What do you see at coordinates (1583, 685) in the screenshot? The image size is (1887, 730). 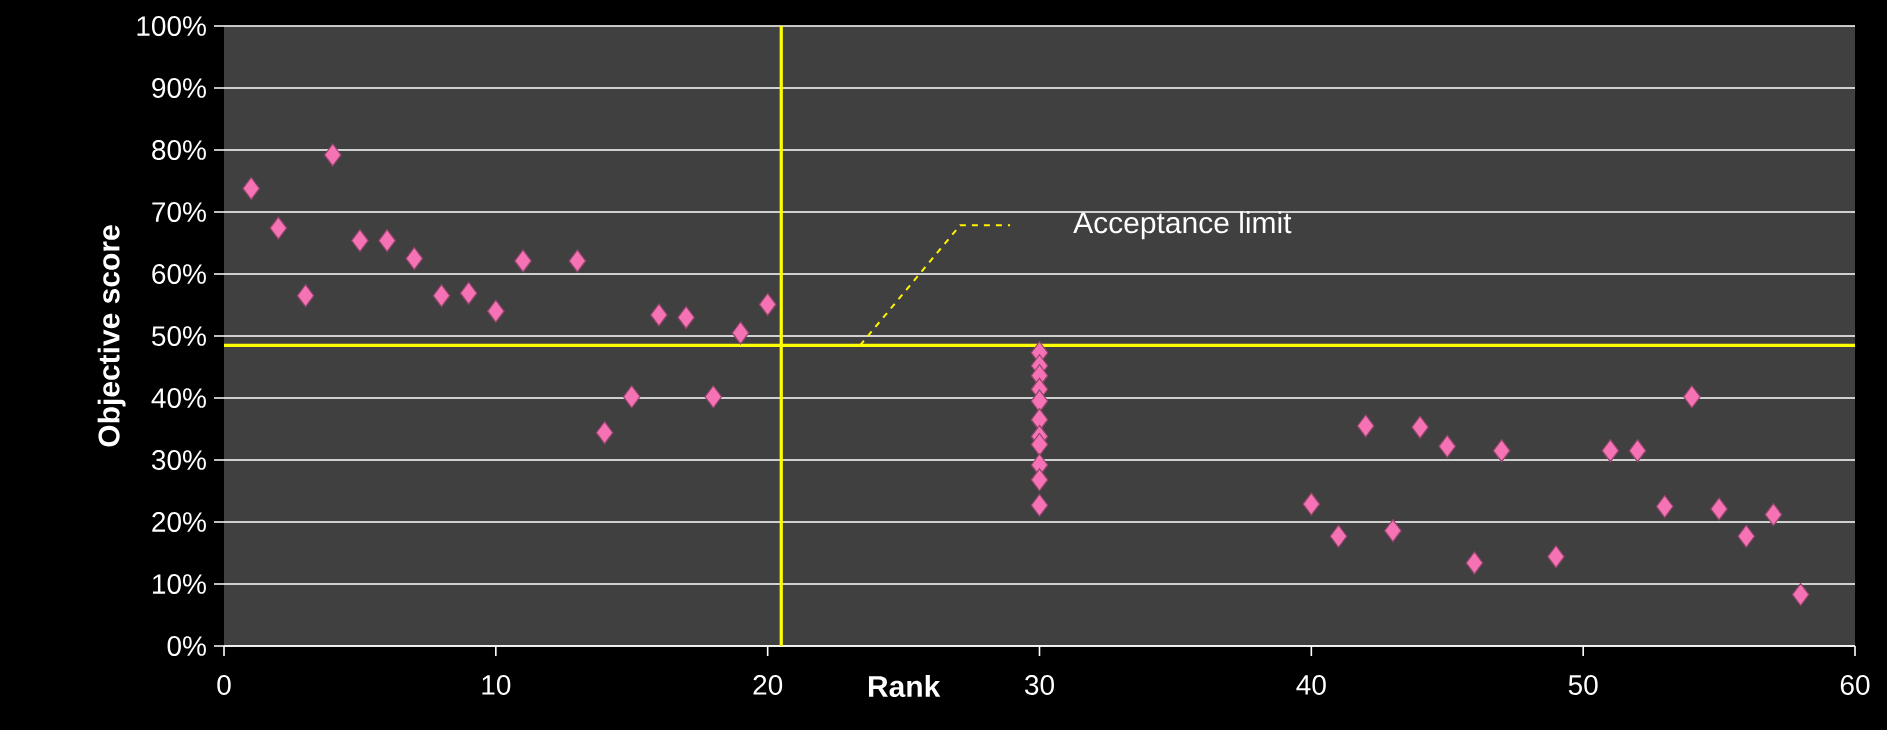 I see `x-tick-label: 50` at bounding box center [1583, 685].